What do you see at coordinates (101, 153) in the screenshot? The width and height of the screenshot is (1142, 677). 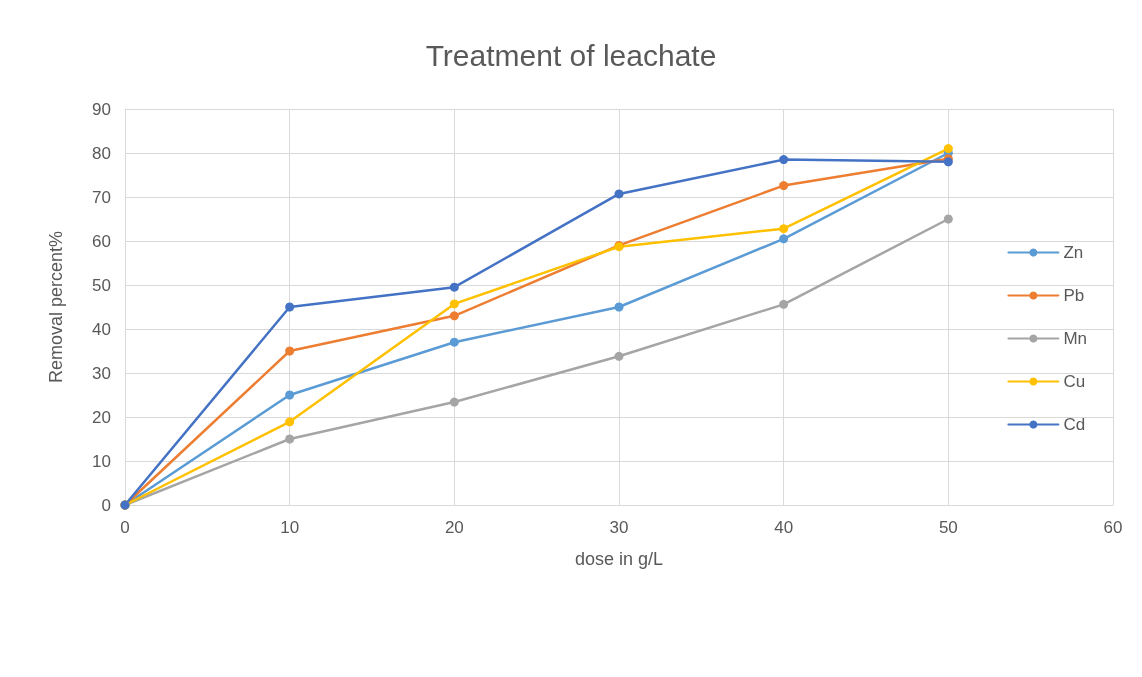 I see `y-tick-label: 80` at bounding box center [101, 153].